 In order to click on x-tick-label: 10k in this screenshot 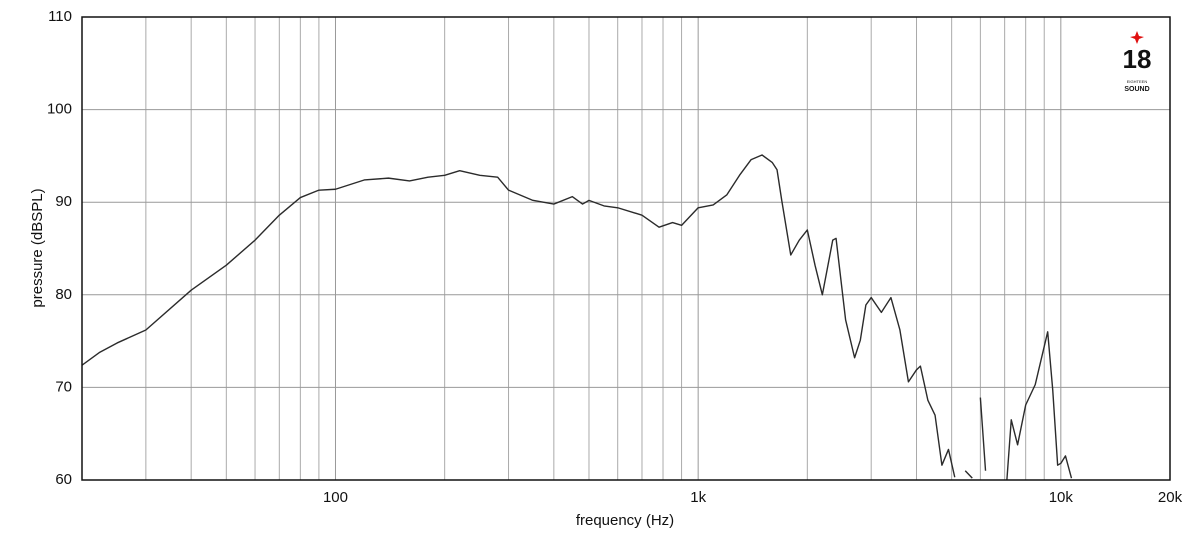, I will do `click(1061, 497)`.